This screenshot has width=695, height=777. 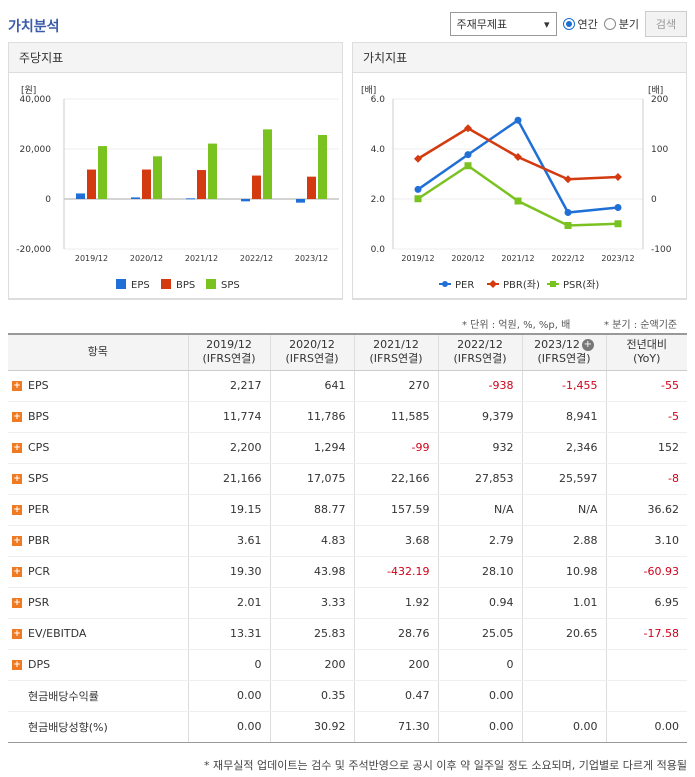 What do you see at coordinates (311, 479) in the screenshot?
I see `table-cell: 17,075` at bounding box center [311, 479].